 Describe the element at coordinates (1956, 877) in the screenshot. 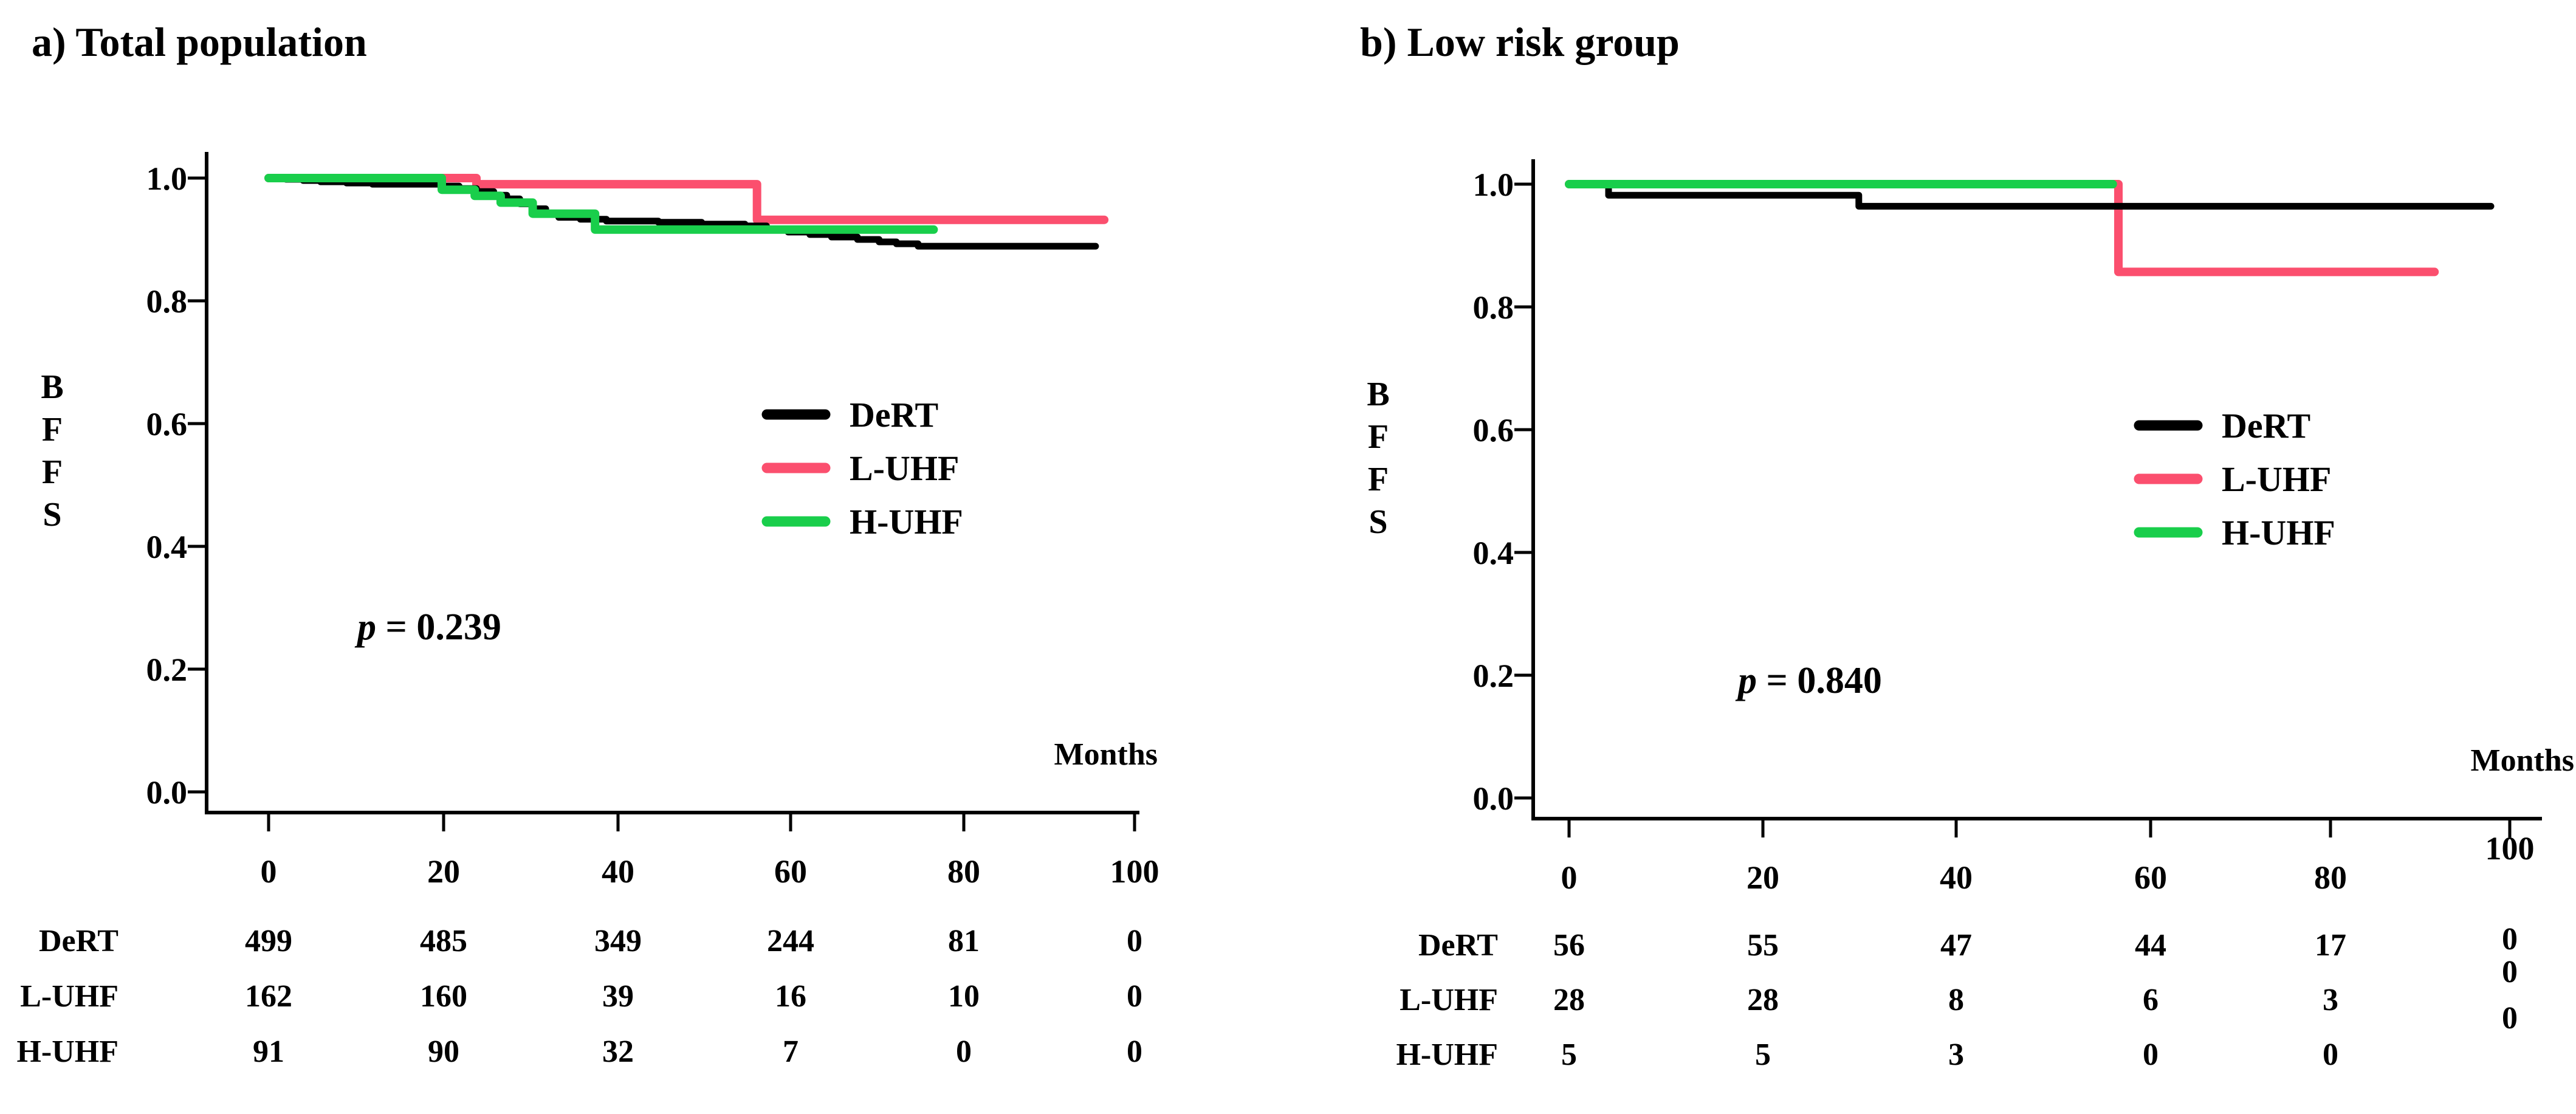

I see `panel-b-x-tick-label: 40` at that location.